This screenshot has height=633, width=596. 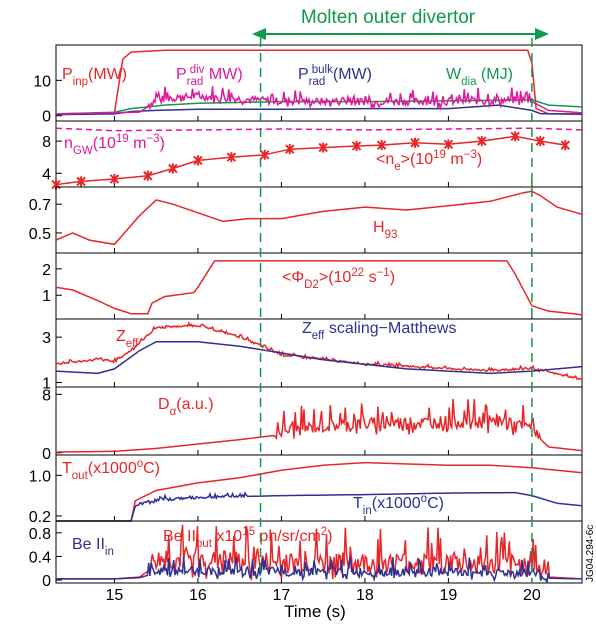 What do you see at coordinates (323, 595) in the screenshot?
I see `x-axis: 15 16 17 18 19 20` at bounding box center [323, 595].